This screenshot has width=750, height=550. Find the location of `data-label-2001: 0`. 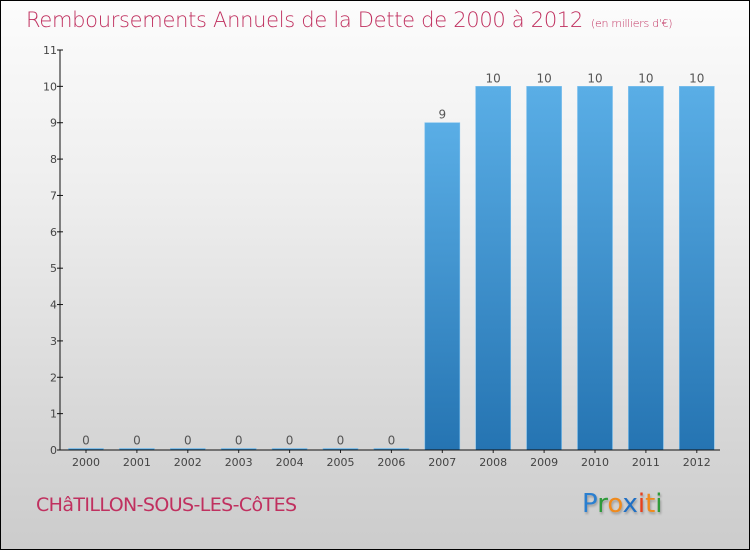

data-label-2001: 0 is located at coordinates (137, 441).